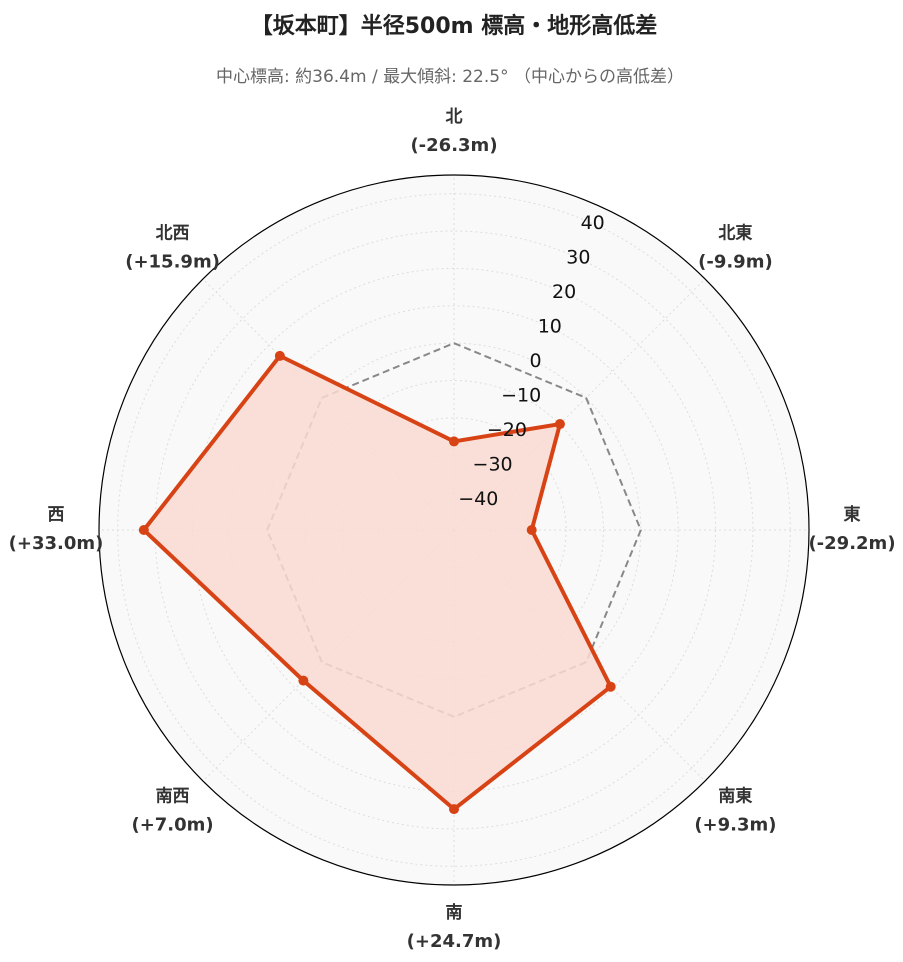  Describe the element at coordinates (578, 257) in the screenshot. I see `y-tick-label: 30` at that location.